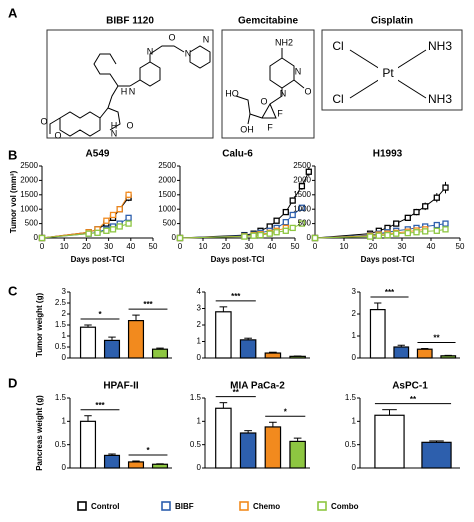  I want to click on x-tick-label: 0, so click(315, 246).